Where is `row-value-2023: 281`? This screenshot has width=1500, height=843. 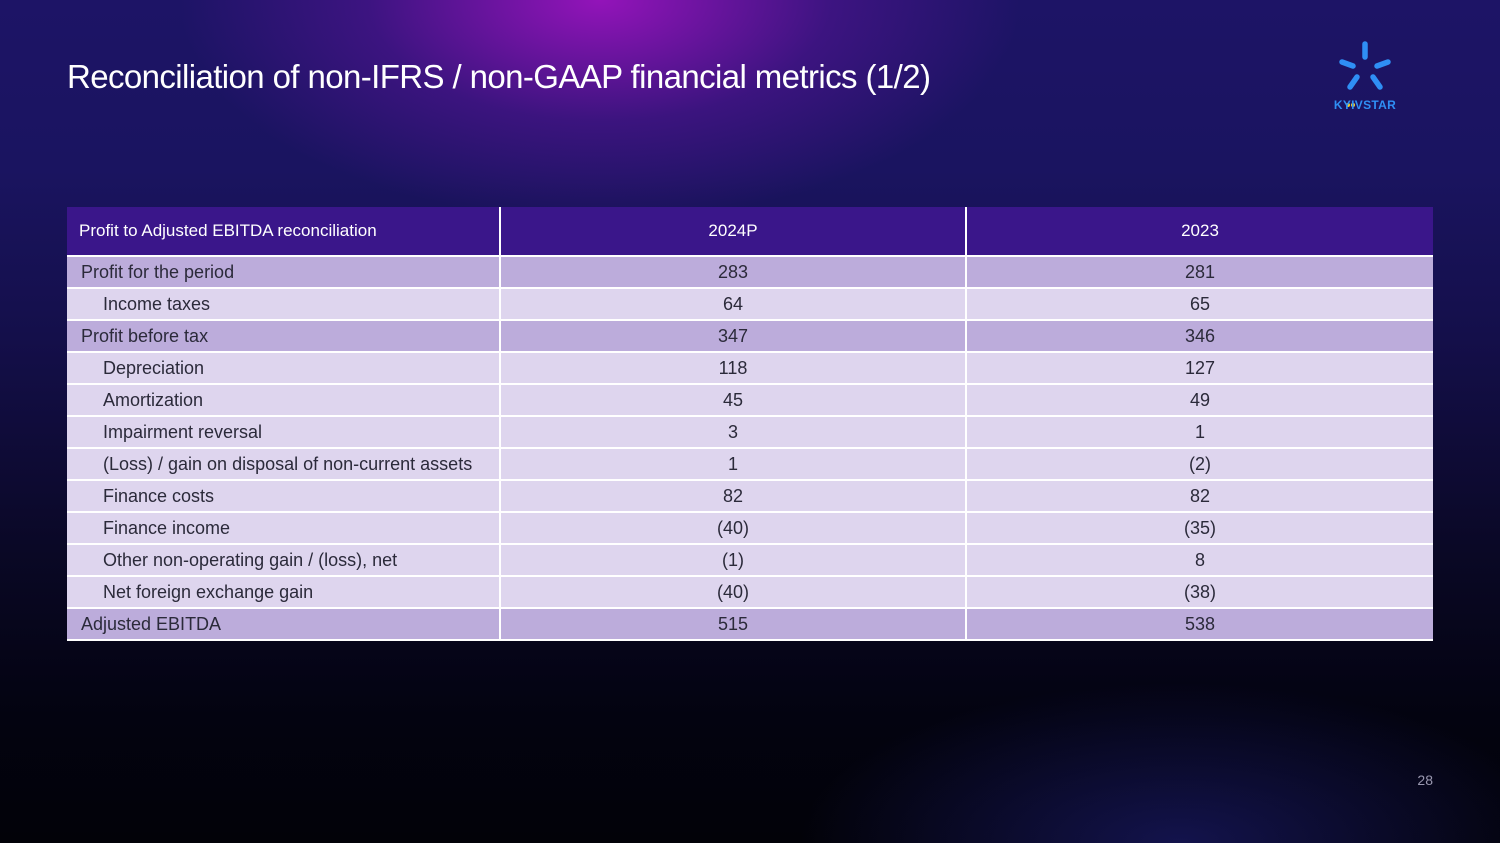 row-value-2023: 281 is located at coordinates (1199, 272).